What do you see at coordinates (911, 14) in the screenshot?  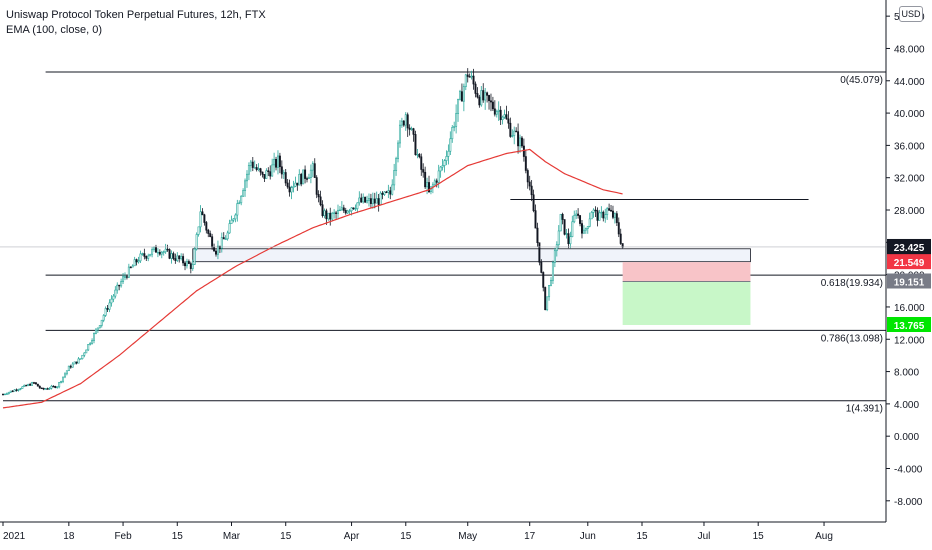 I see `currency-button: USD` at bounding box center [911, 14].